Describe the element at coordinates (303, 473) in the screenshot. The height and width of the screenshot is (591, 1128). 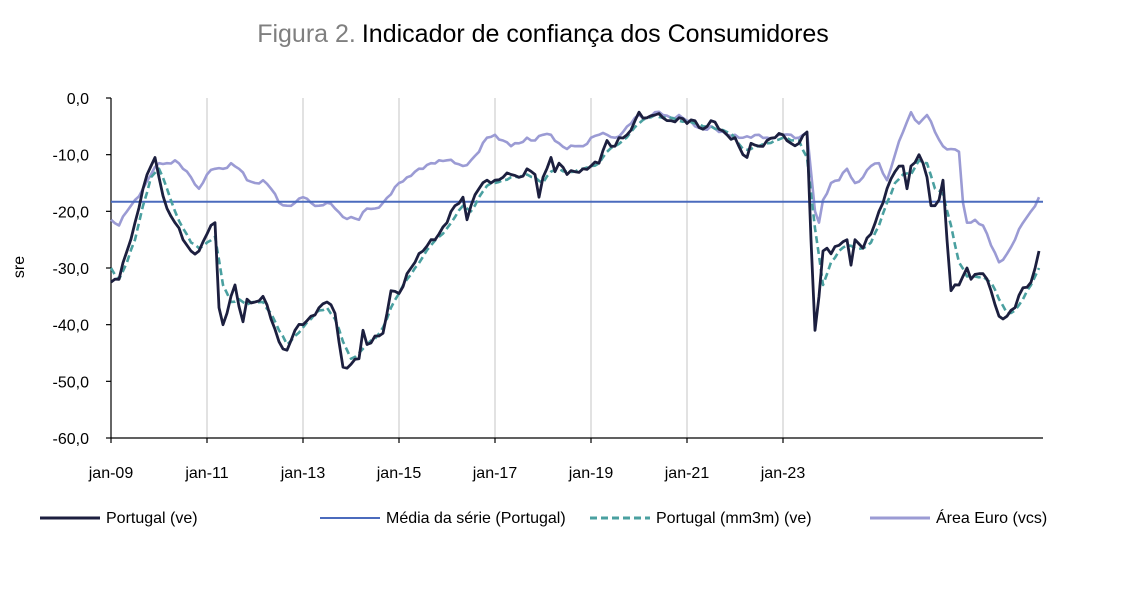
I see `x-tick-label: jan-13` at that location.